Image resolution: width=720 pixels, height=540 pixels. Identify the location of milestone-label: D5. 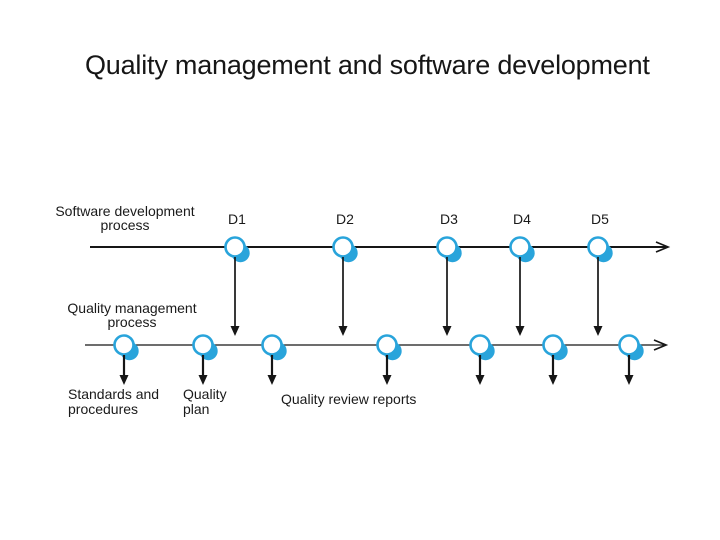
(600, 219).